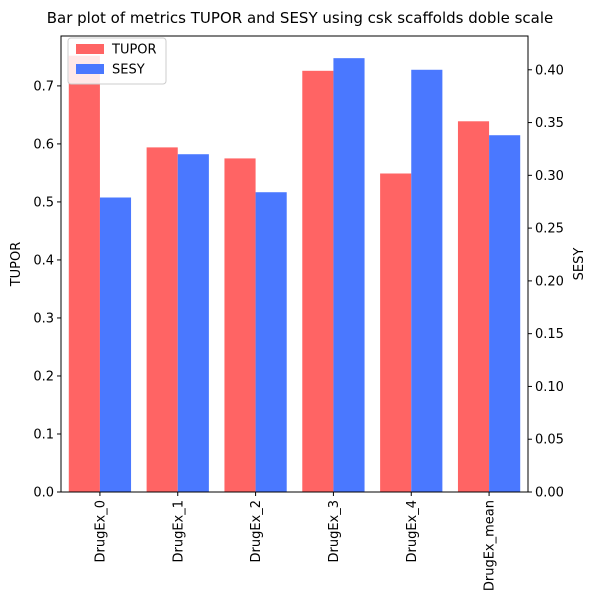  I want to click on left-tick-label: 0.2, so click(43, 376).